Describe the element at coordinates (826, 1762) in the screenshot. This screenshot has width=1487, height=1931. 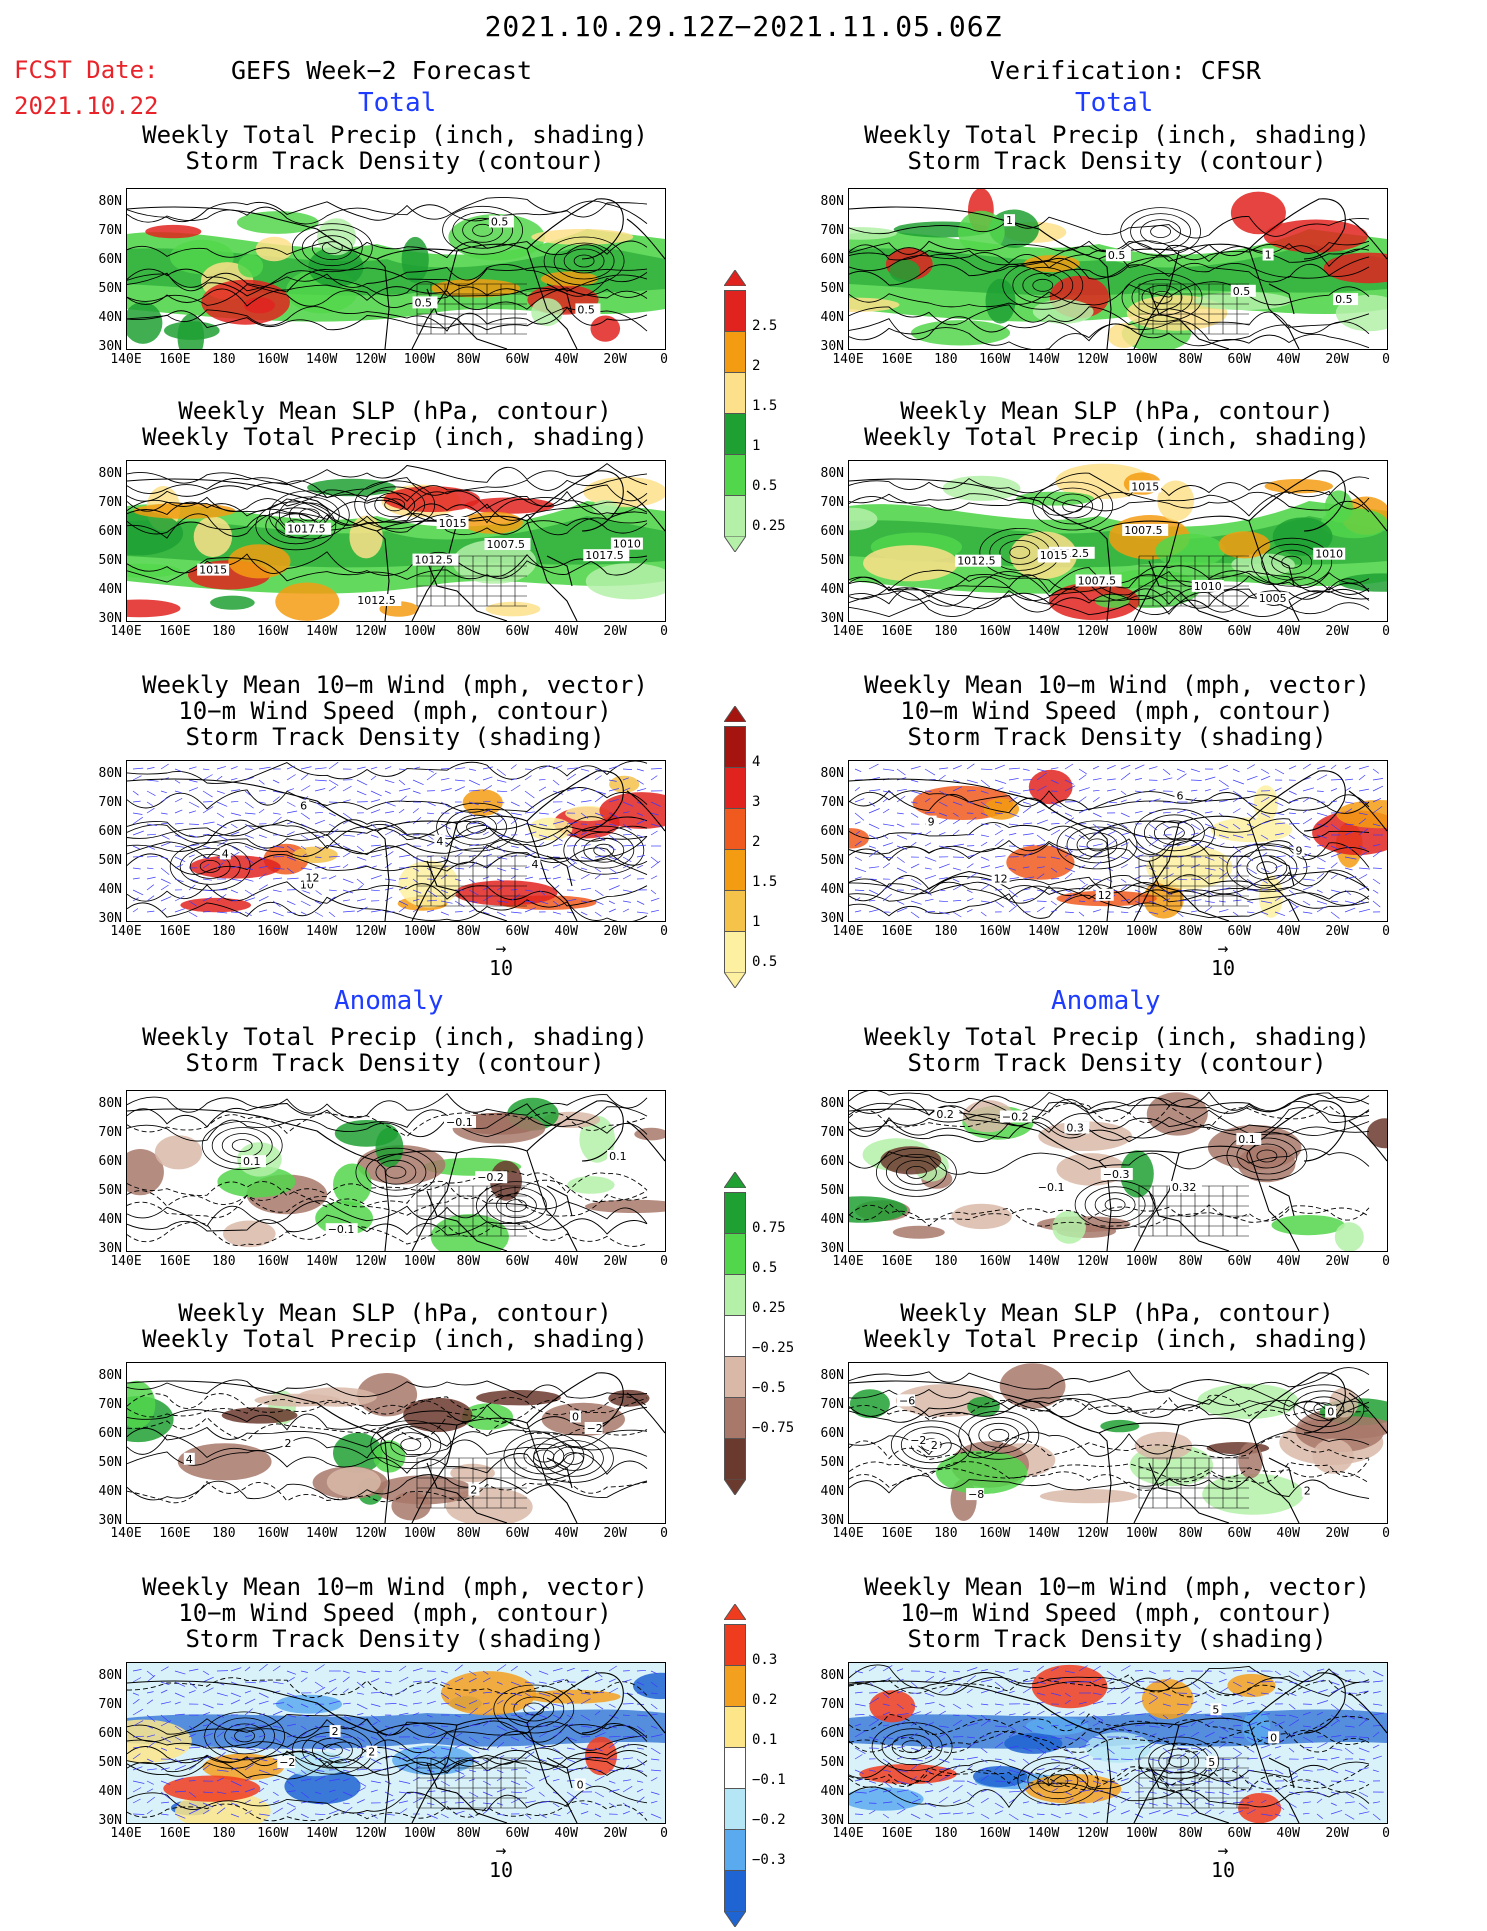
I see `verif-anom-wind-lat-label: 50N` at that location.